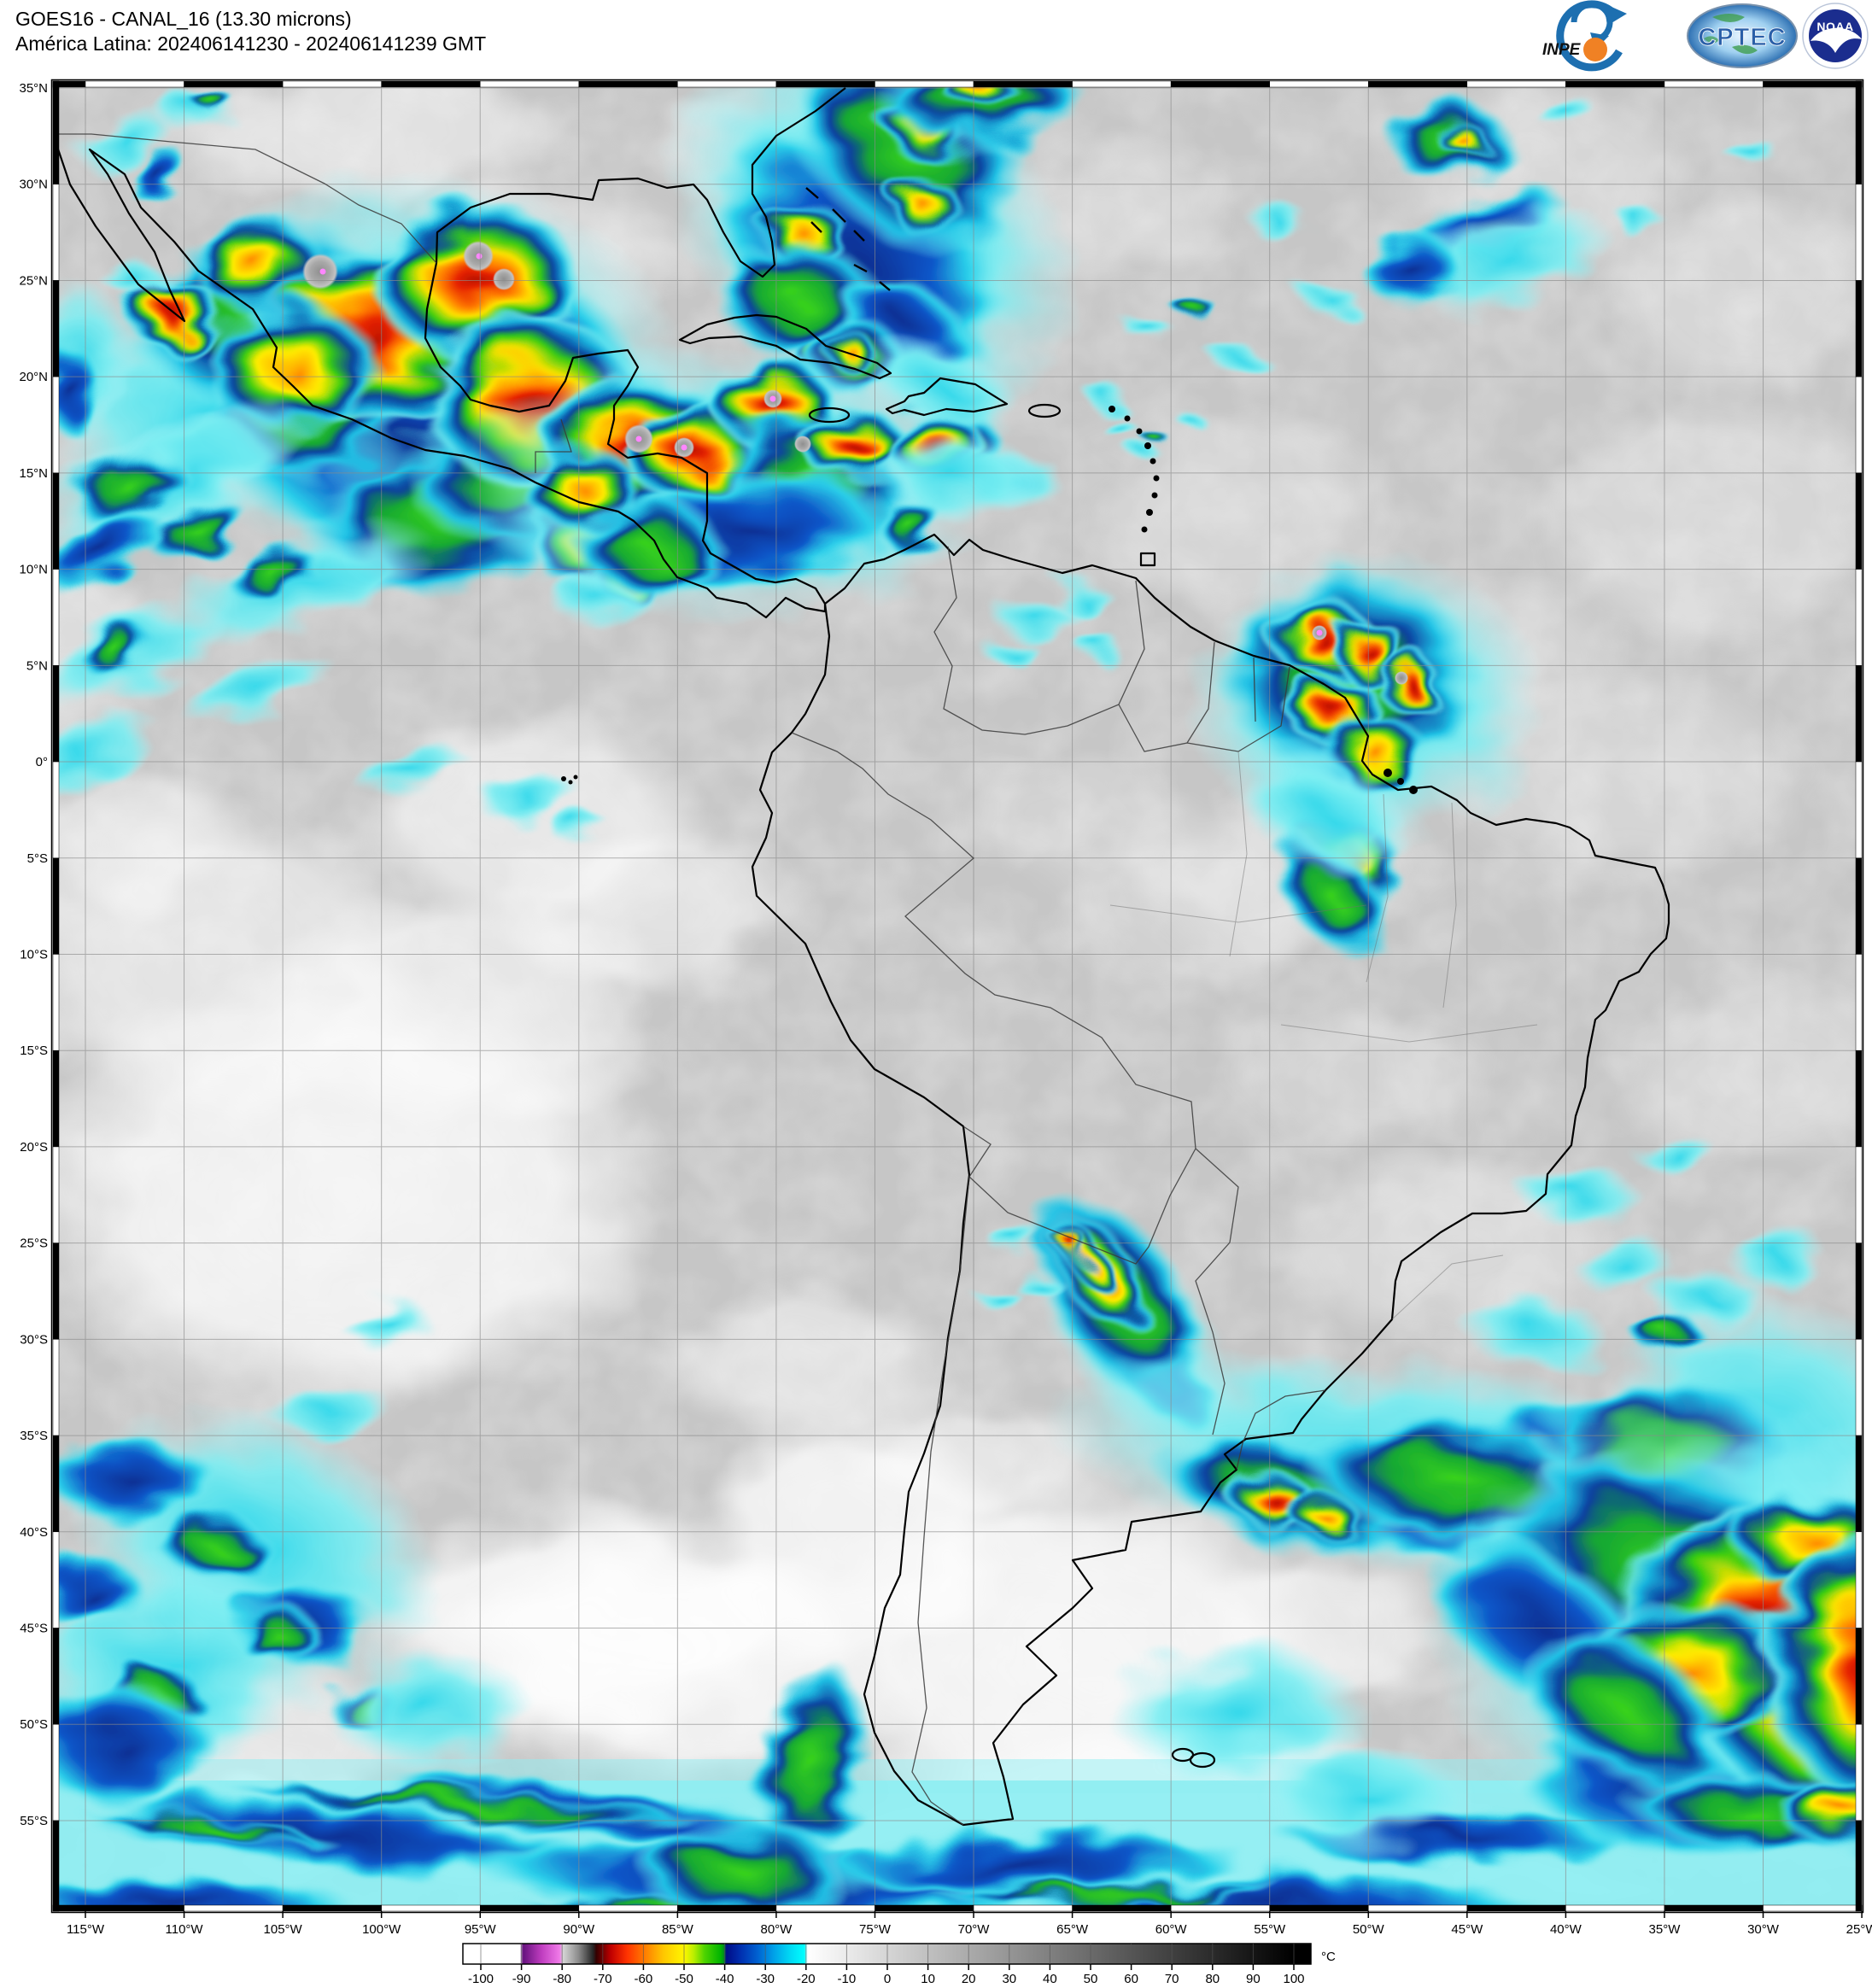 Image resolution: width=1872 pixels, height=1988 pixels. I want to click on lon-label: 65°W, so click(1072, 1929).